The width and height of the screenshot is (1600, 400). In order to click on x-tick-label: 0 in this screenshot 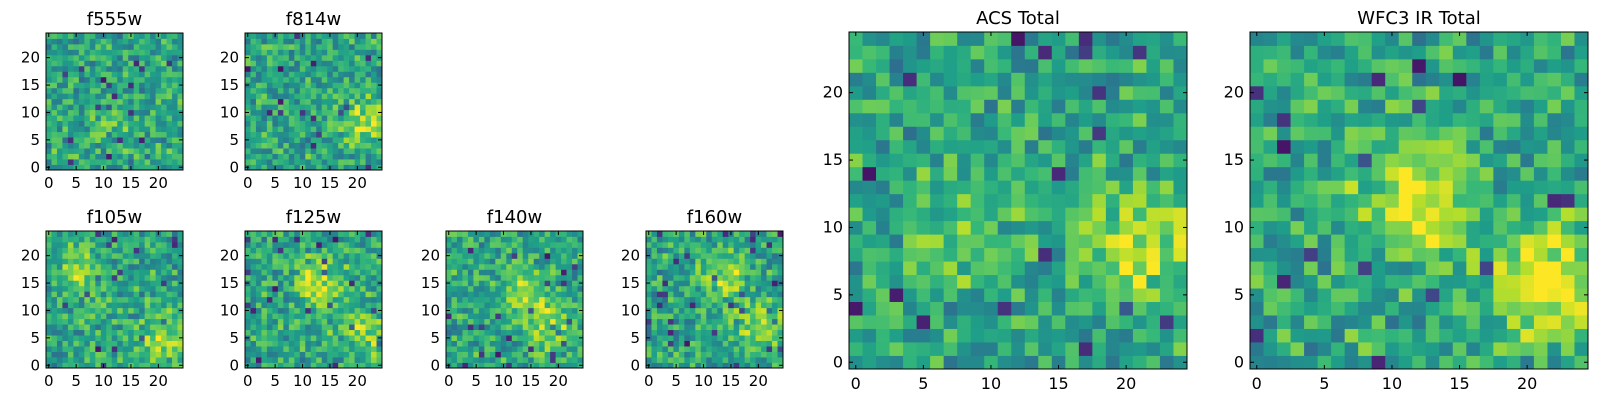, I will do `click(248, 381)`.